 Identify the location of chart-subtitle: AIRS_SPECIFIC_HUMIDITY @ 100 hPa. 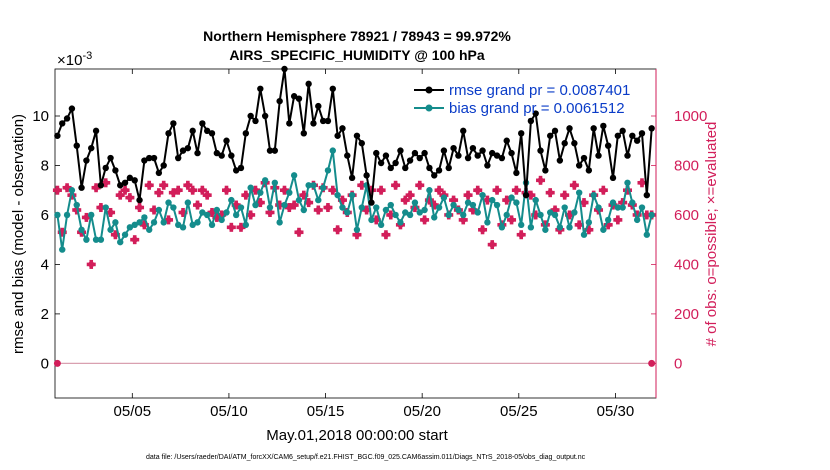
(357, 55).